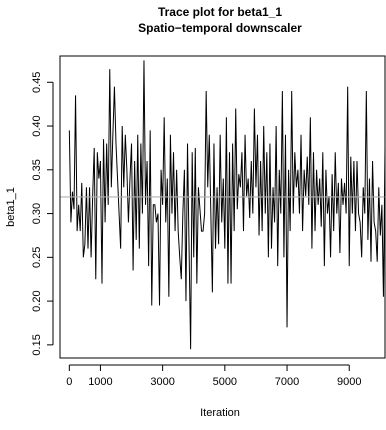  What do you see at coordinates (349, 382) in the screenshot?
I see `x-tick-label: 9000` at bounding box center [349, 382].